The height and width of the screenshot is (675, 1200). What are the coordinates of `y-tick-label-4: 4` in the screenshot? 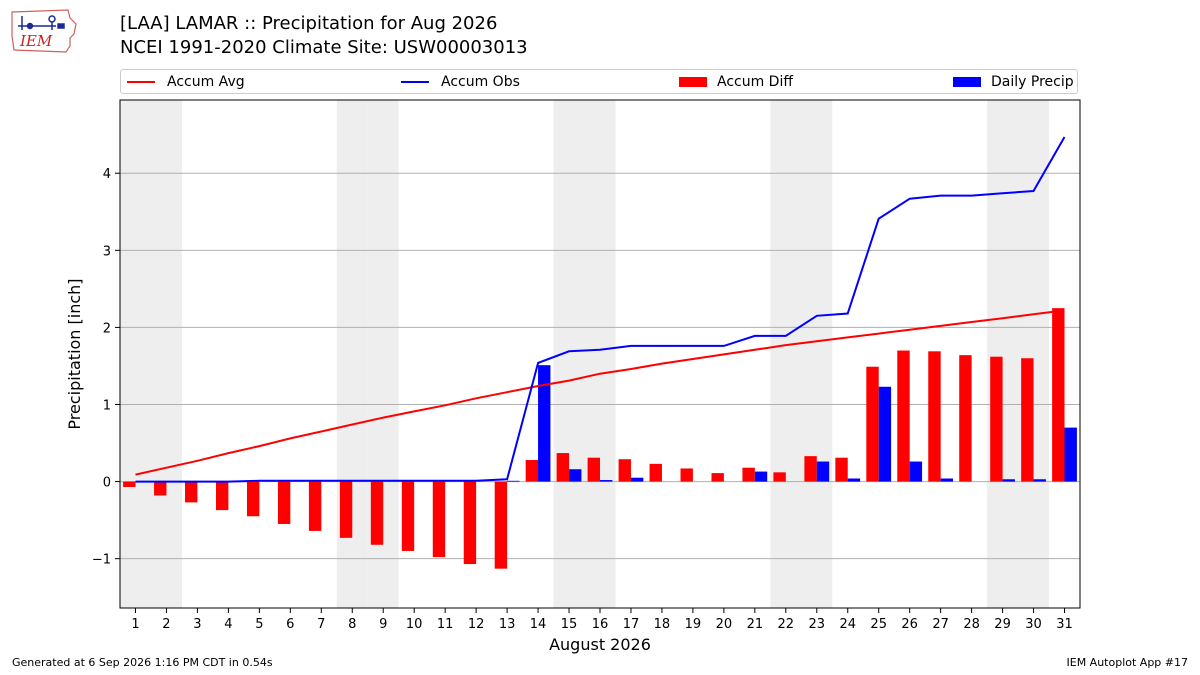 It's located at (107, 174).